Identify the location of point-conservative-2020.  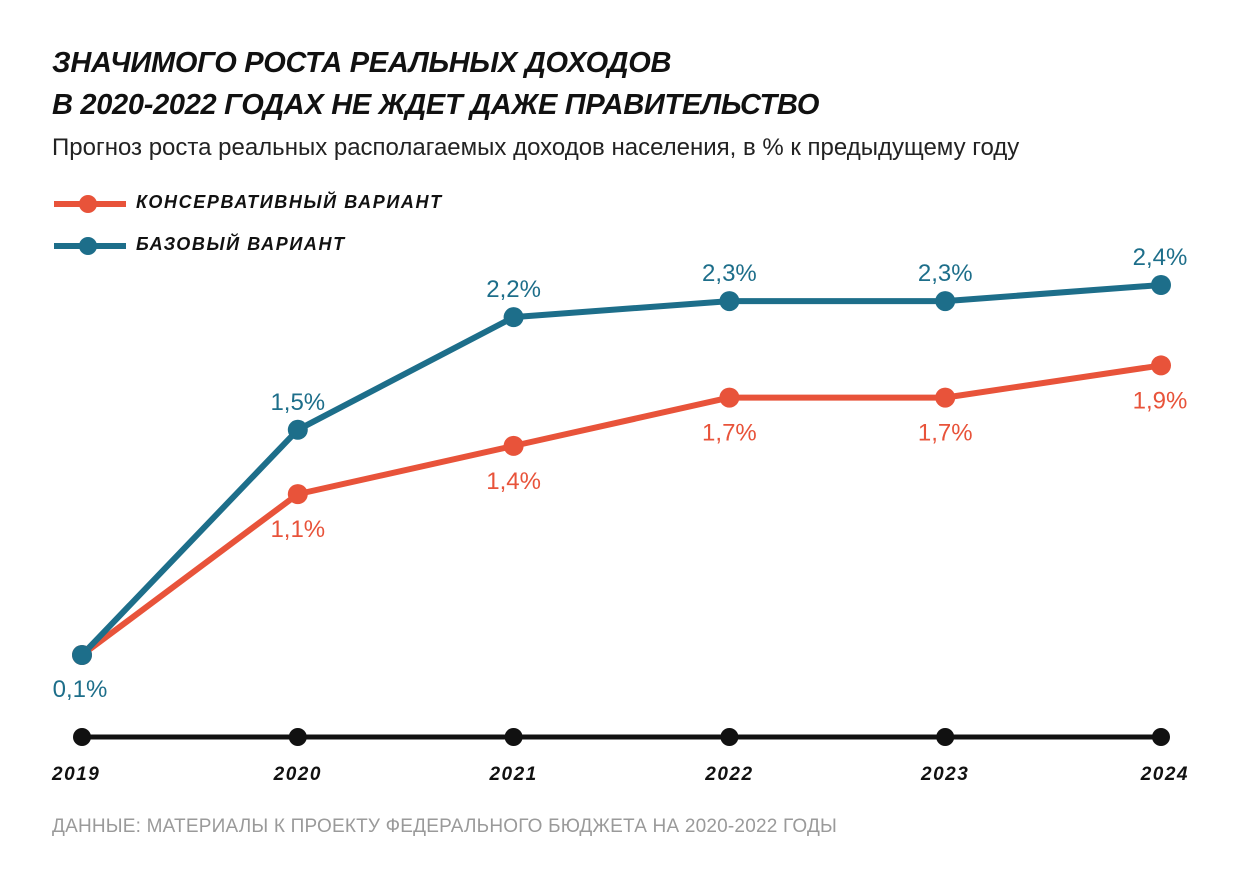
(297, 494).